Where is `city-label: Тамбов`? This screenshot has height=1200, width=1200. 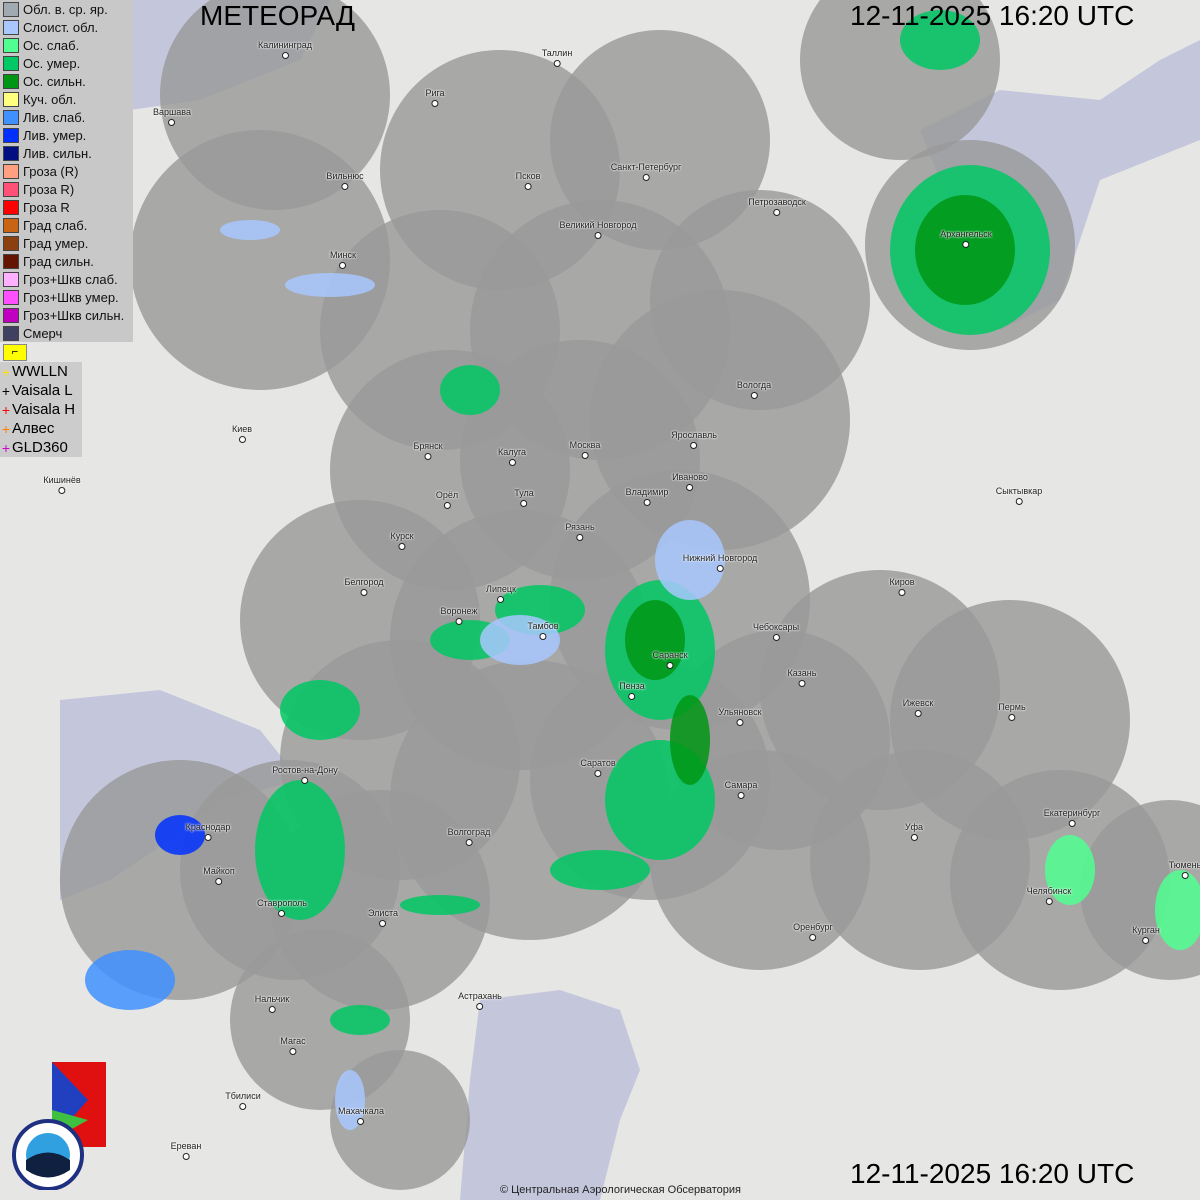
city-label: Тамбов is located at coordinates (542, 630).